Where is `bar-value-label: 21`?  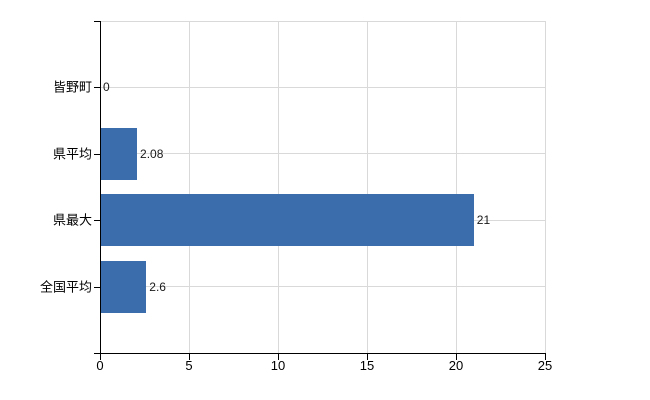 bar-value-label: 21 is located at coordinates (483, 220).